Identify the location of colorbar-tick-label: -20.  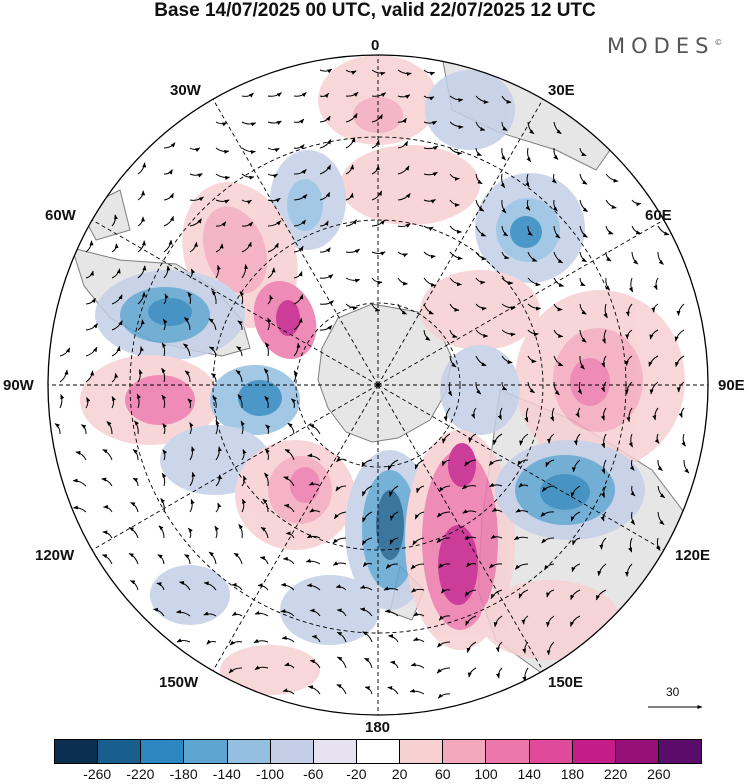
(356, 774).